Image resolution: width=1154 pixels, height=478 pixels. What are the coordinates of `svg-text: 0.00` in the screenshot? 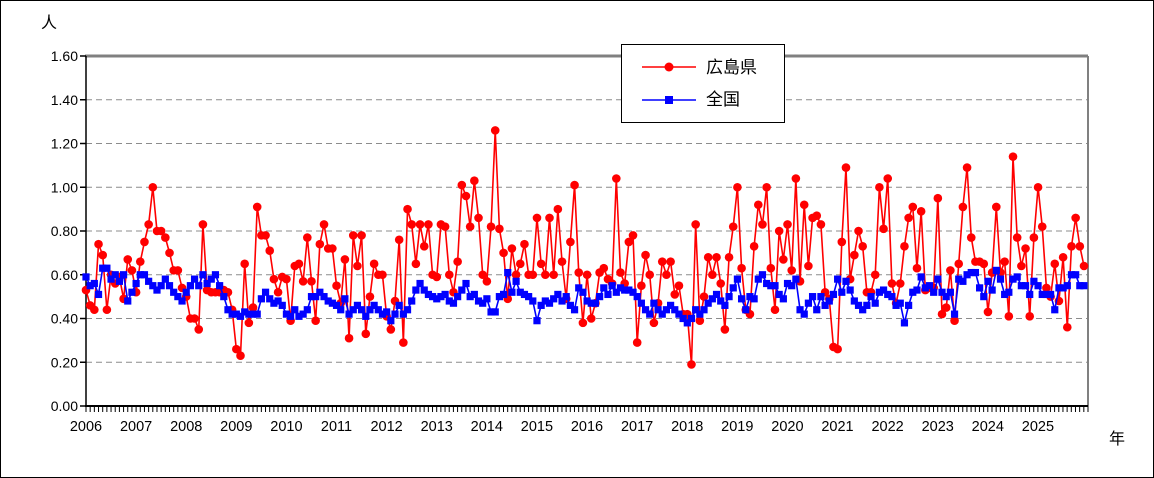 It's located at (64, 406).